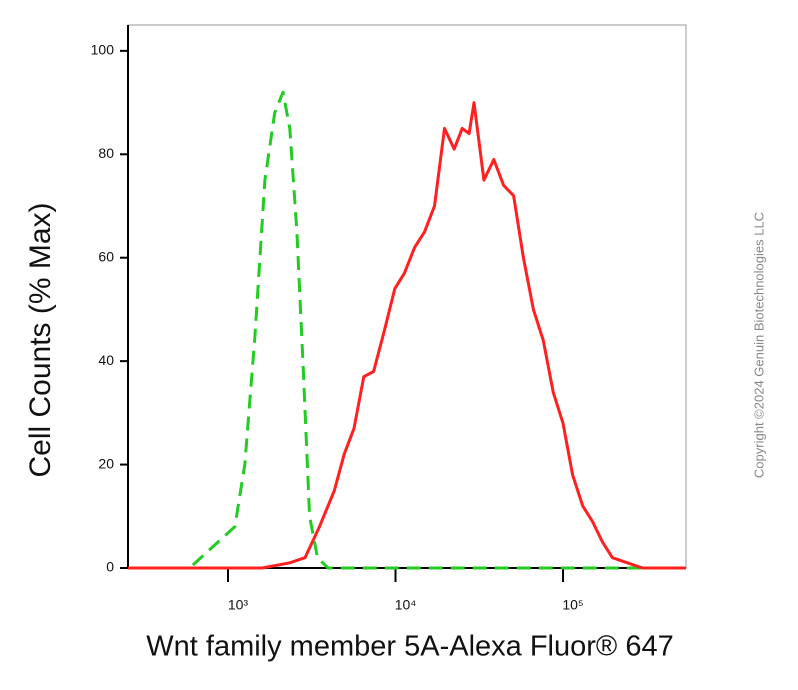  What do you see at coordinates (106, 153) in the screenshot?
I see `y-tick-label: 80` at bounding box center [106, 153].